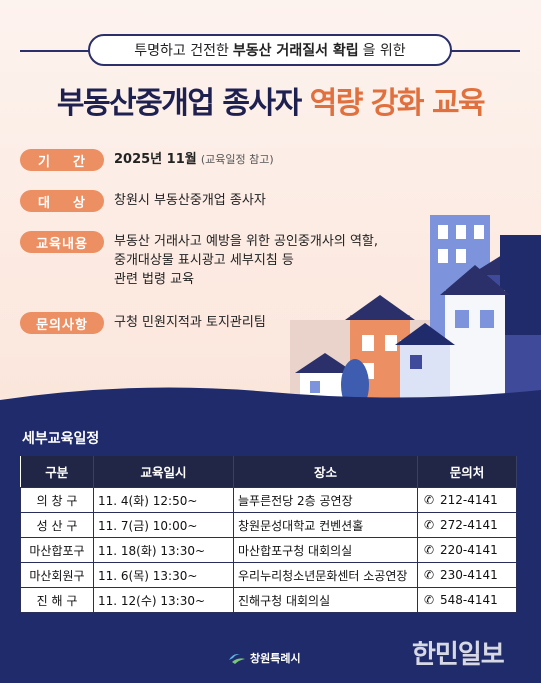 The image size is (541, 683). Describe the element at coordinates (237, 659) in the screenshot. I see `changwon-logo-icon` at that location.